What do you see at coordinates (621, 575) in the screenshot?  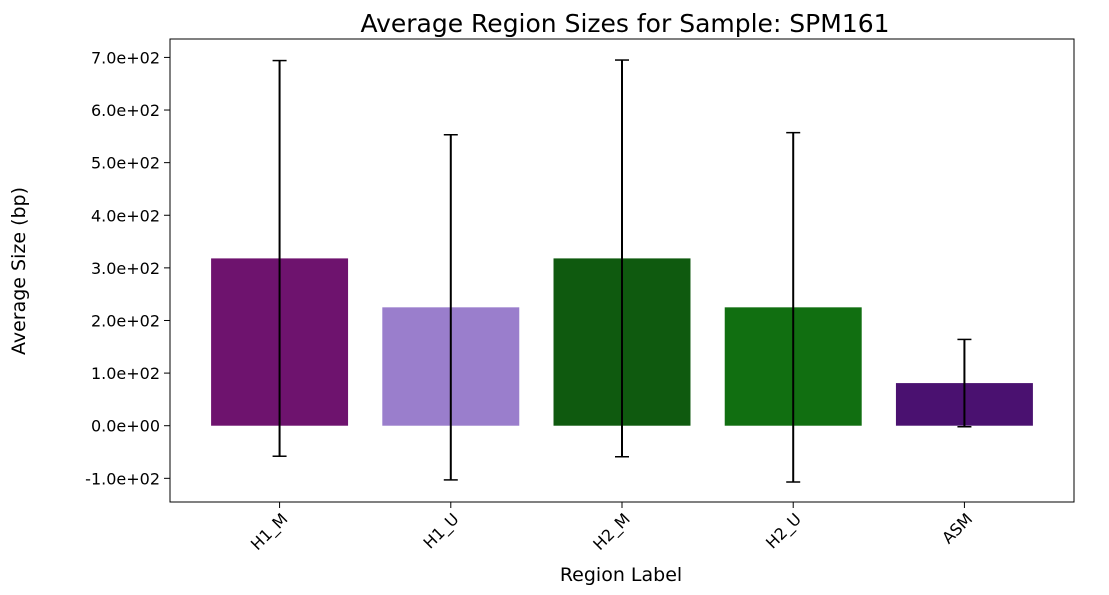 I see `x-axis-label: Region Label` at bounding box center [621, 575].